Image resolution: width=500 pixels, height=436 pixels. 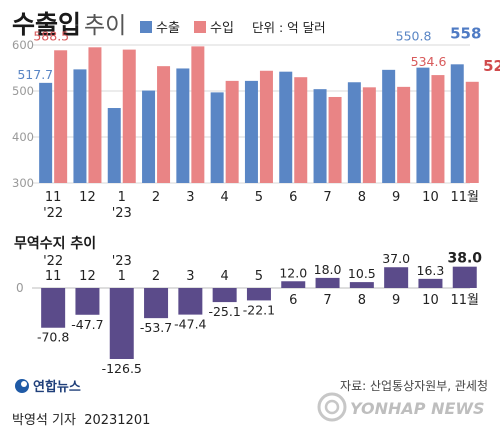 I want to click on yonhap-logo: 연합뉴스, so click(x=48, y=387).